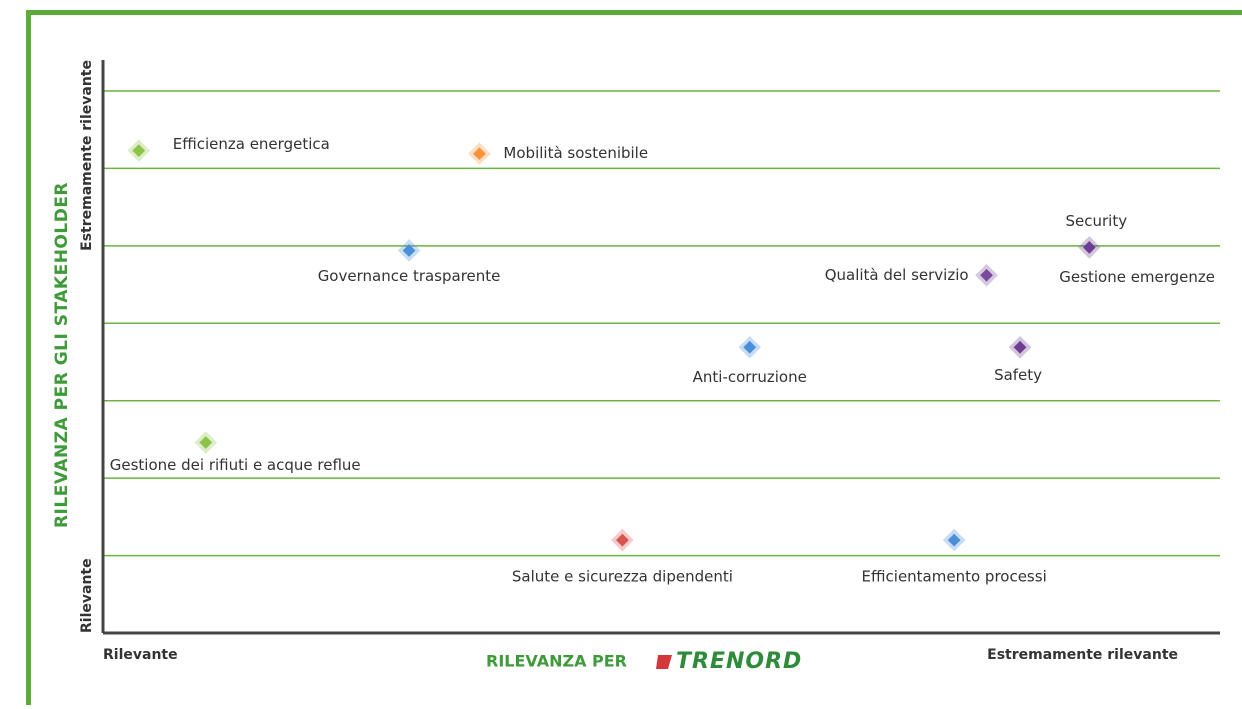  What do you see at coordinates (575, 153) in the screenshot?
I see `point-label: Mobilità sostenibile` at bounding box center [575, 153].